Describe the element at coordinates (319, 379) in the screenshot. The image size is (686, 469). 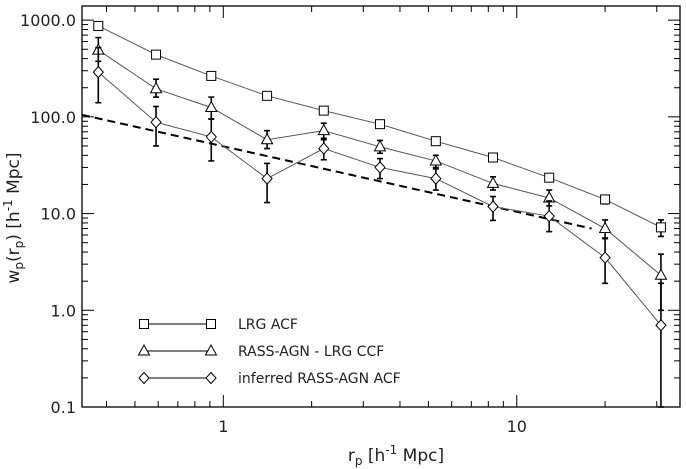
I see `legend-label: inferred RASS-AGN ACF` at that location.